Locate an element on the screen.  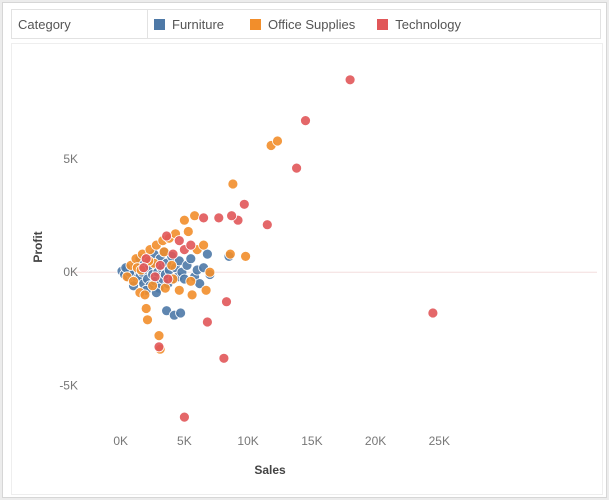
legend-swatch-office-supplies is located at coordinates (256, 24).